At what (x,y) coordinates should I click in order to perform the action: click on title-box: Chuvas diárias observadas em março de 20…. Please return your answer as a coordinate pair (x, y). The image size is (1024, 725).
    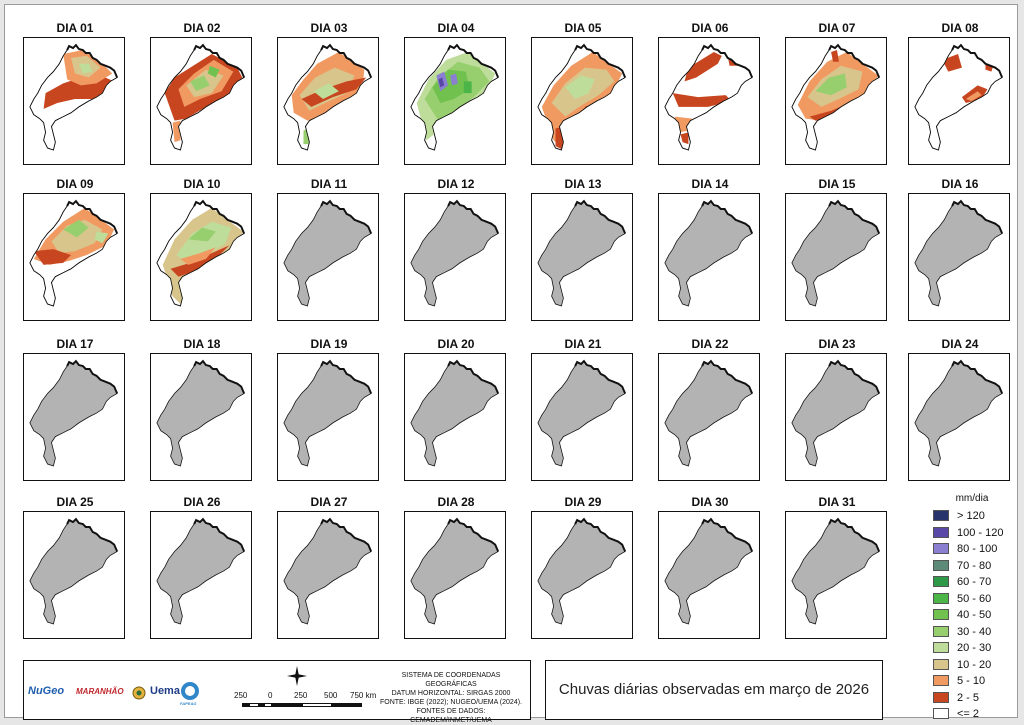
    Looking at the image, I should click on (714, 690).